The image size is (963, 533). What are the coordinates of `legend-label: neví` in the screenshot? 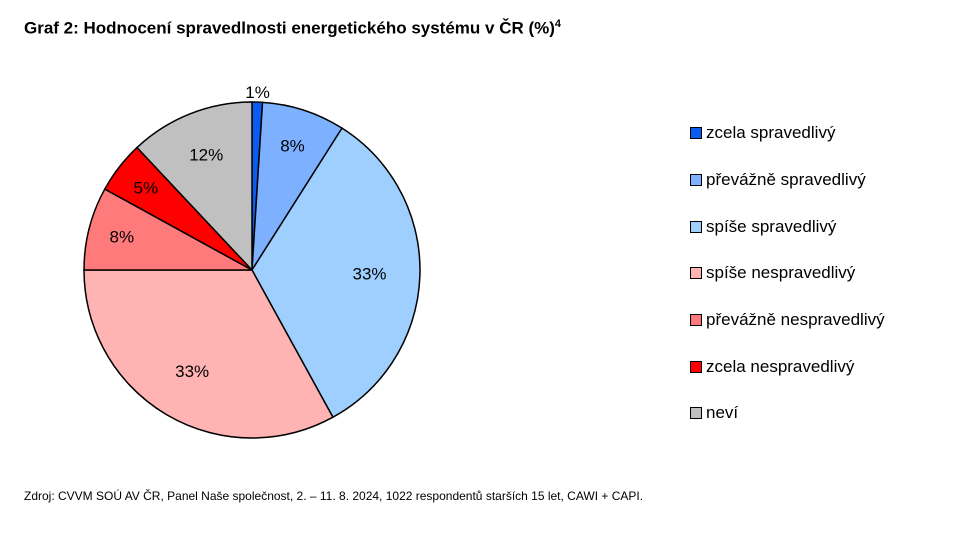 It's located at (722, 413).